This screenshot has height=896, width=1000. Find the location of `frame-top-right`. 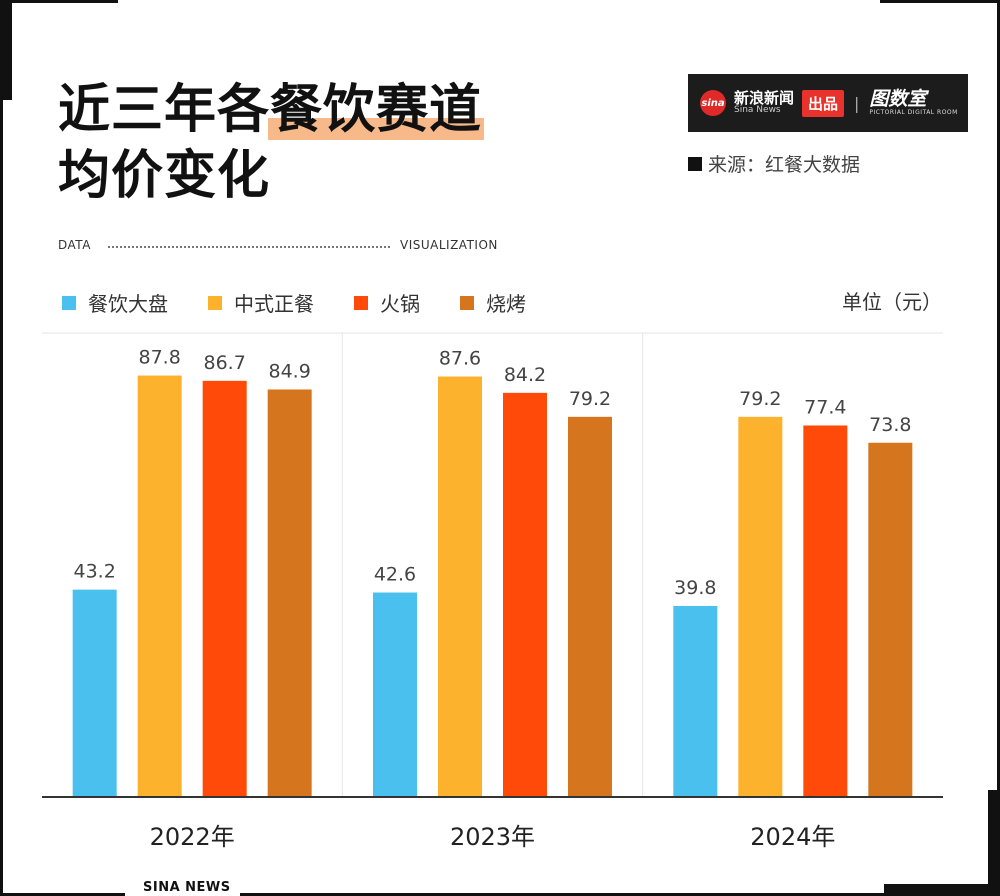

frame-top-right is located at coordinates (940, 1).